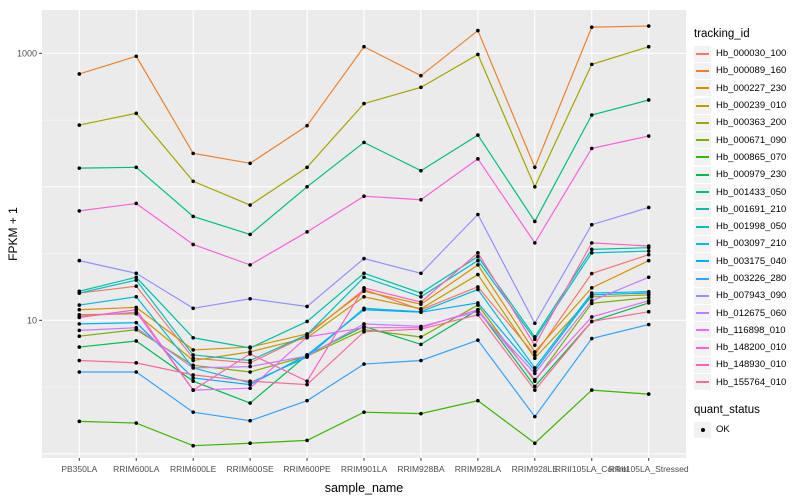 The image size is (800, 500). I want to click on legend-entry-label: Hb_012675_060, so click(751, 313).